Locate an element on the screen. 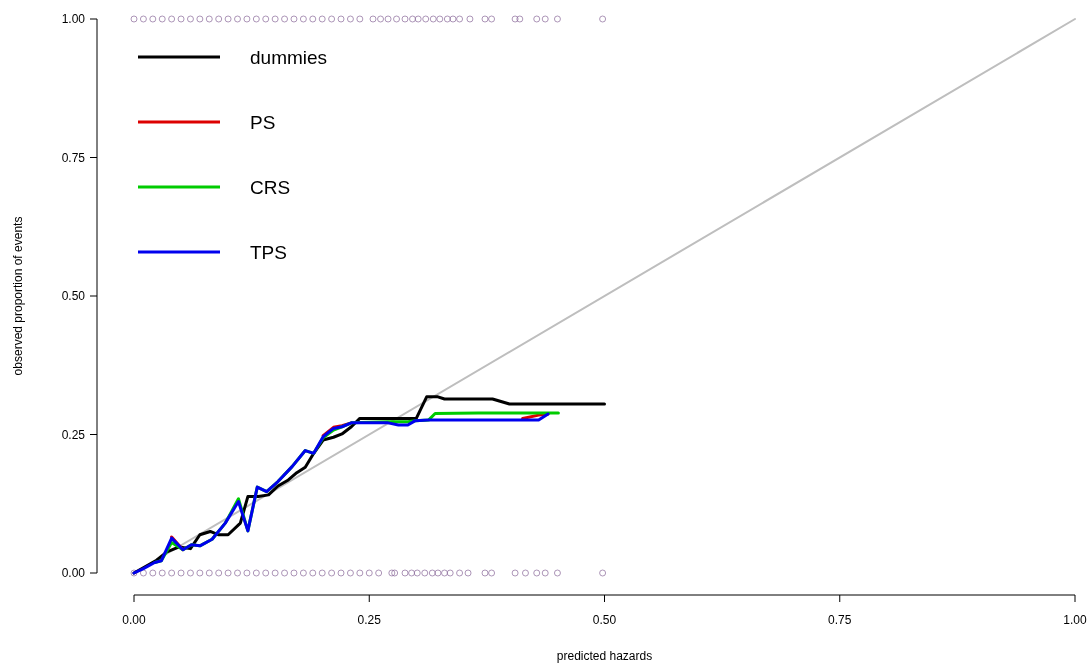 The width and height of the screenshot is (1089, 664). x-tick-label: 0.00 is located at coordinates (134, 620).